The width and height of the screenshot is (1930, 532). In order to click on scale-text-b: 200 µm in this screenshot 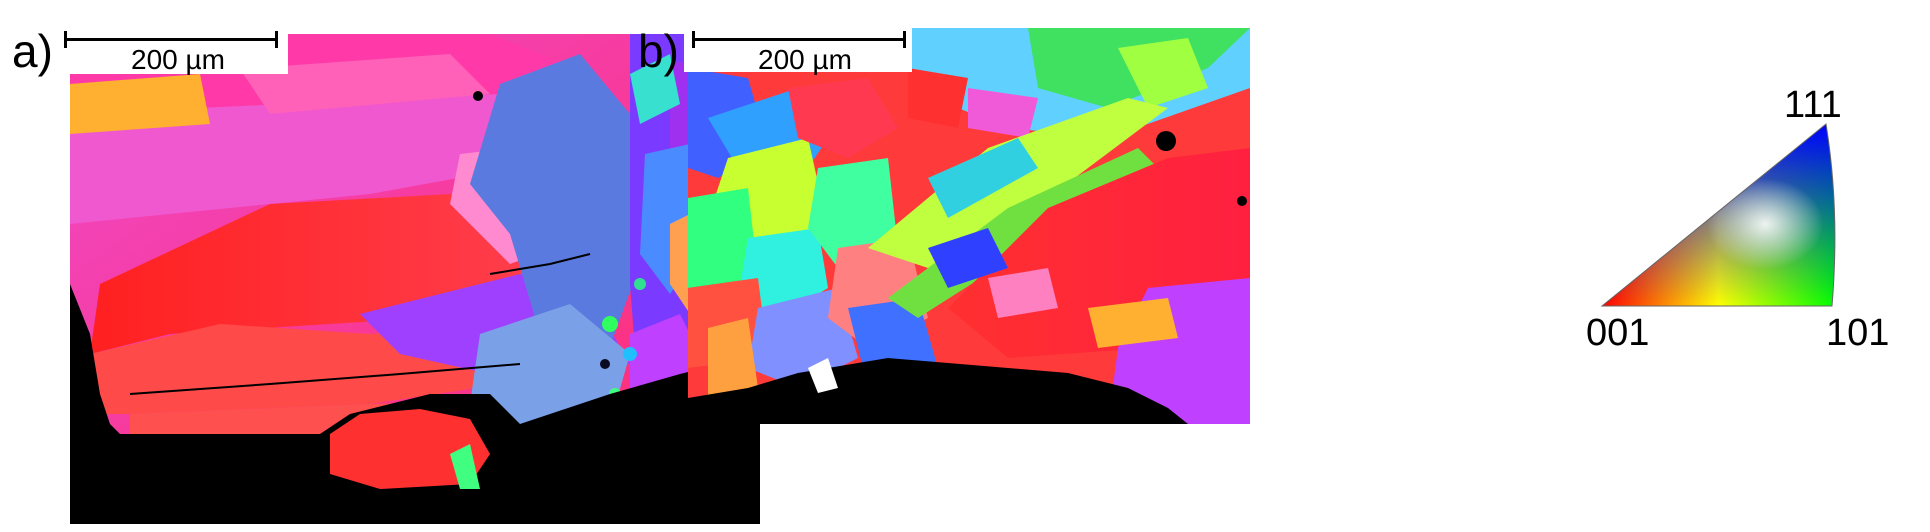, I will do `click(805, 59)`.